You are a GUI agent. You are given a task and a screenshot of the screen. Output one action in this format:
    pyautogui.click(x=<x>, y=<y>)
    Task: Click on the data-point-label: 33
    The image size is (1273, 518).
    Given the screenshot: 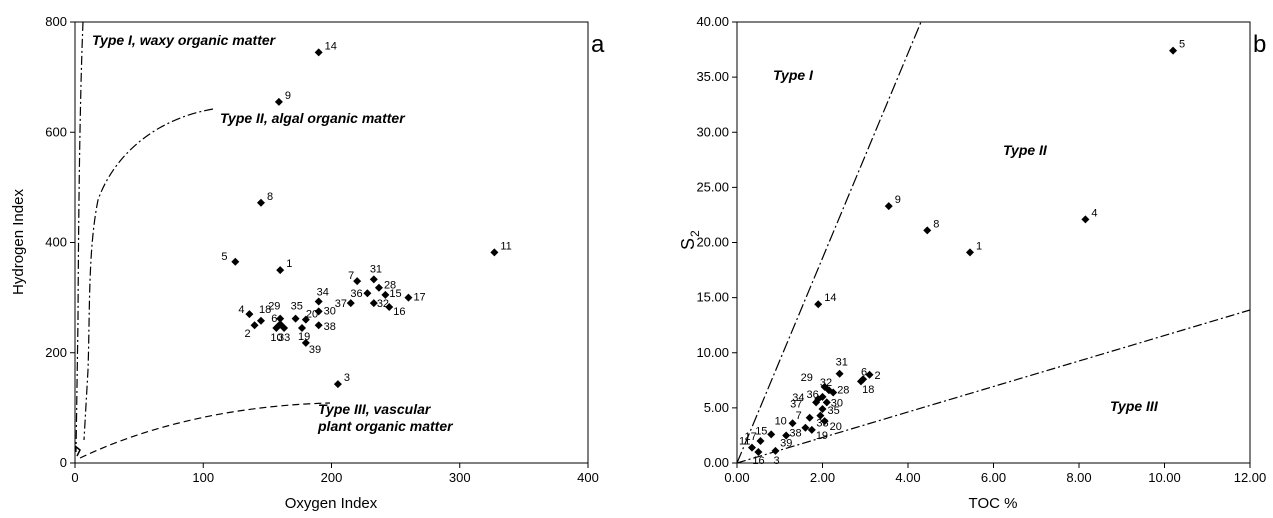 What is the action you would take?
    pyautogui.click(x=284, y=338)
    